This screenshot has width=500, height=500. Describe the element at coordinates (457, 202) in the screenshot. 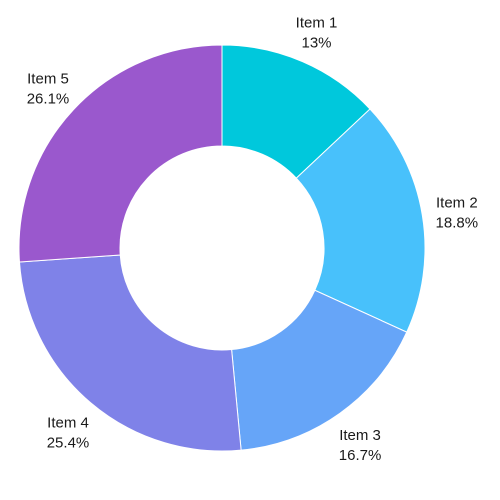

I see `slice-category-label: Item 2` at that location.